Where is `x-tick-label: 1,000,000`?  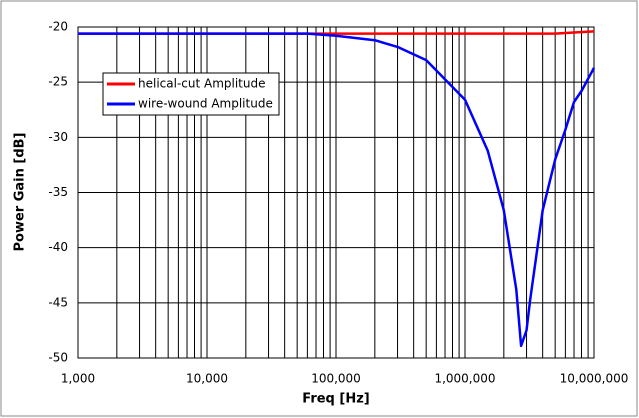 x-tick-label: 1,000,000 is located at coordinates (464, 379).